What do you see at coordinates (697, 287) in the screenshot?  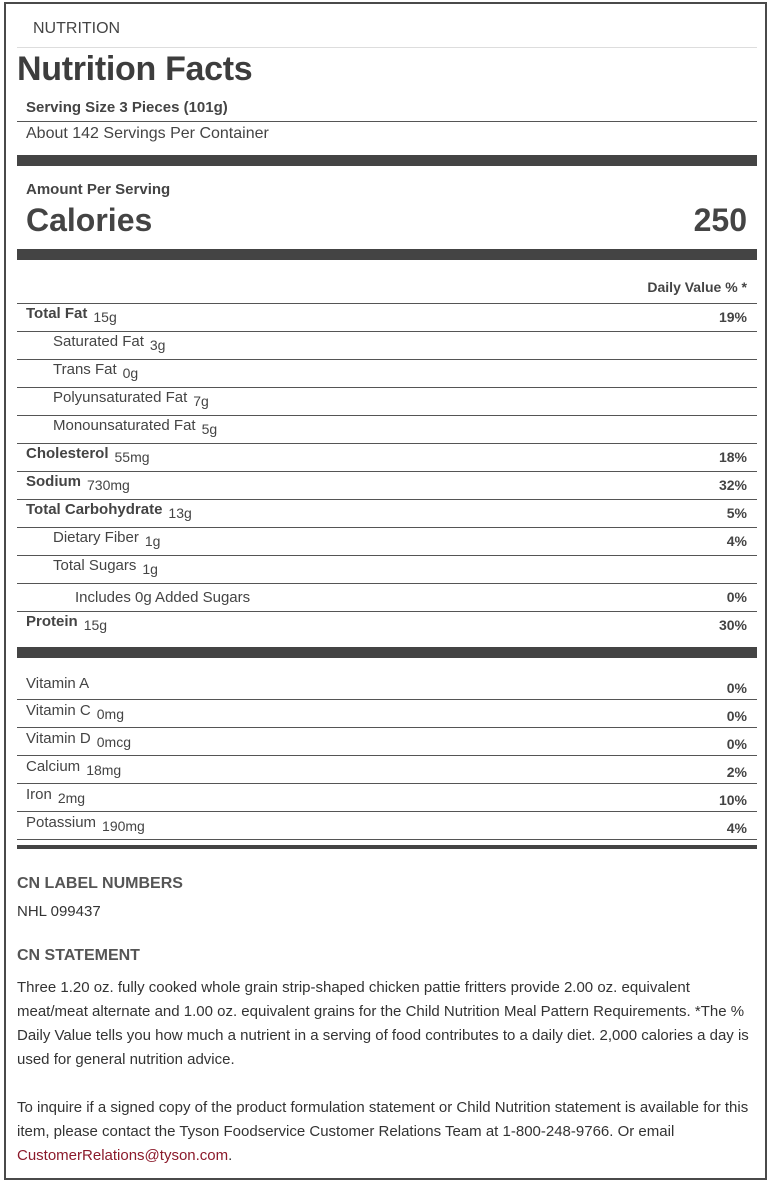 I see `daily-value-header: Daily Value % *` at bounding box center [697, 287].